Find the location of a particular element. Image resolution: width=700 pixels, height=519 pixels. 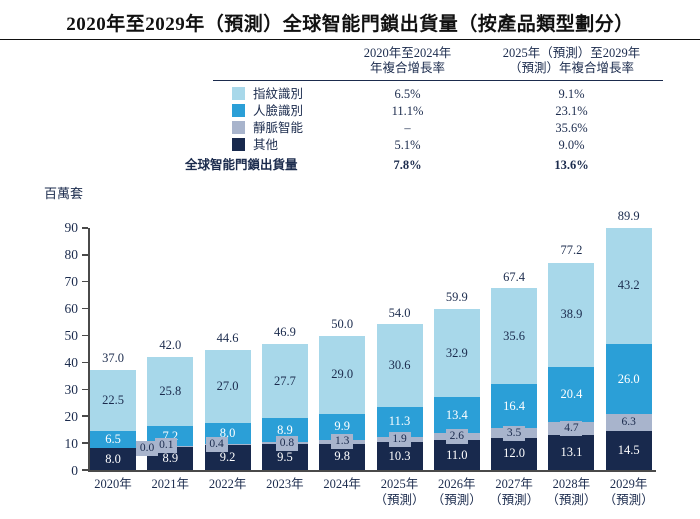

legend-swatch-vein is located at coordinates (238, 127).